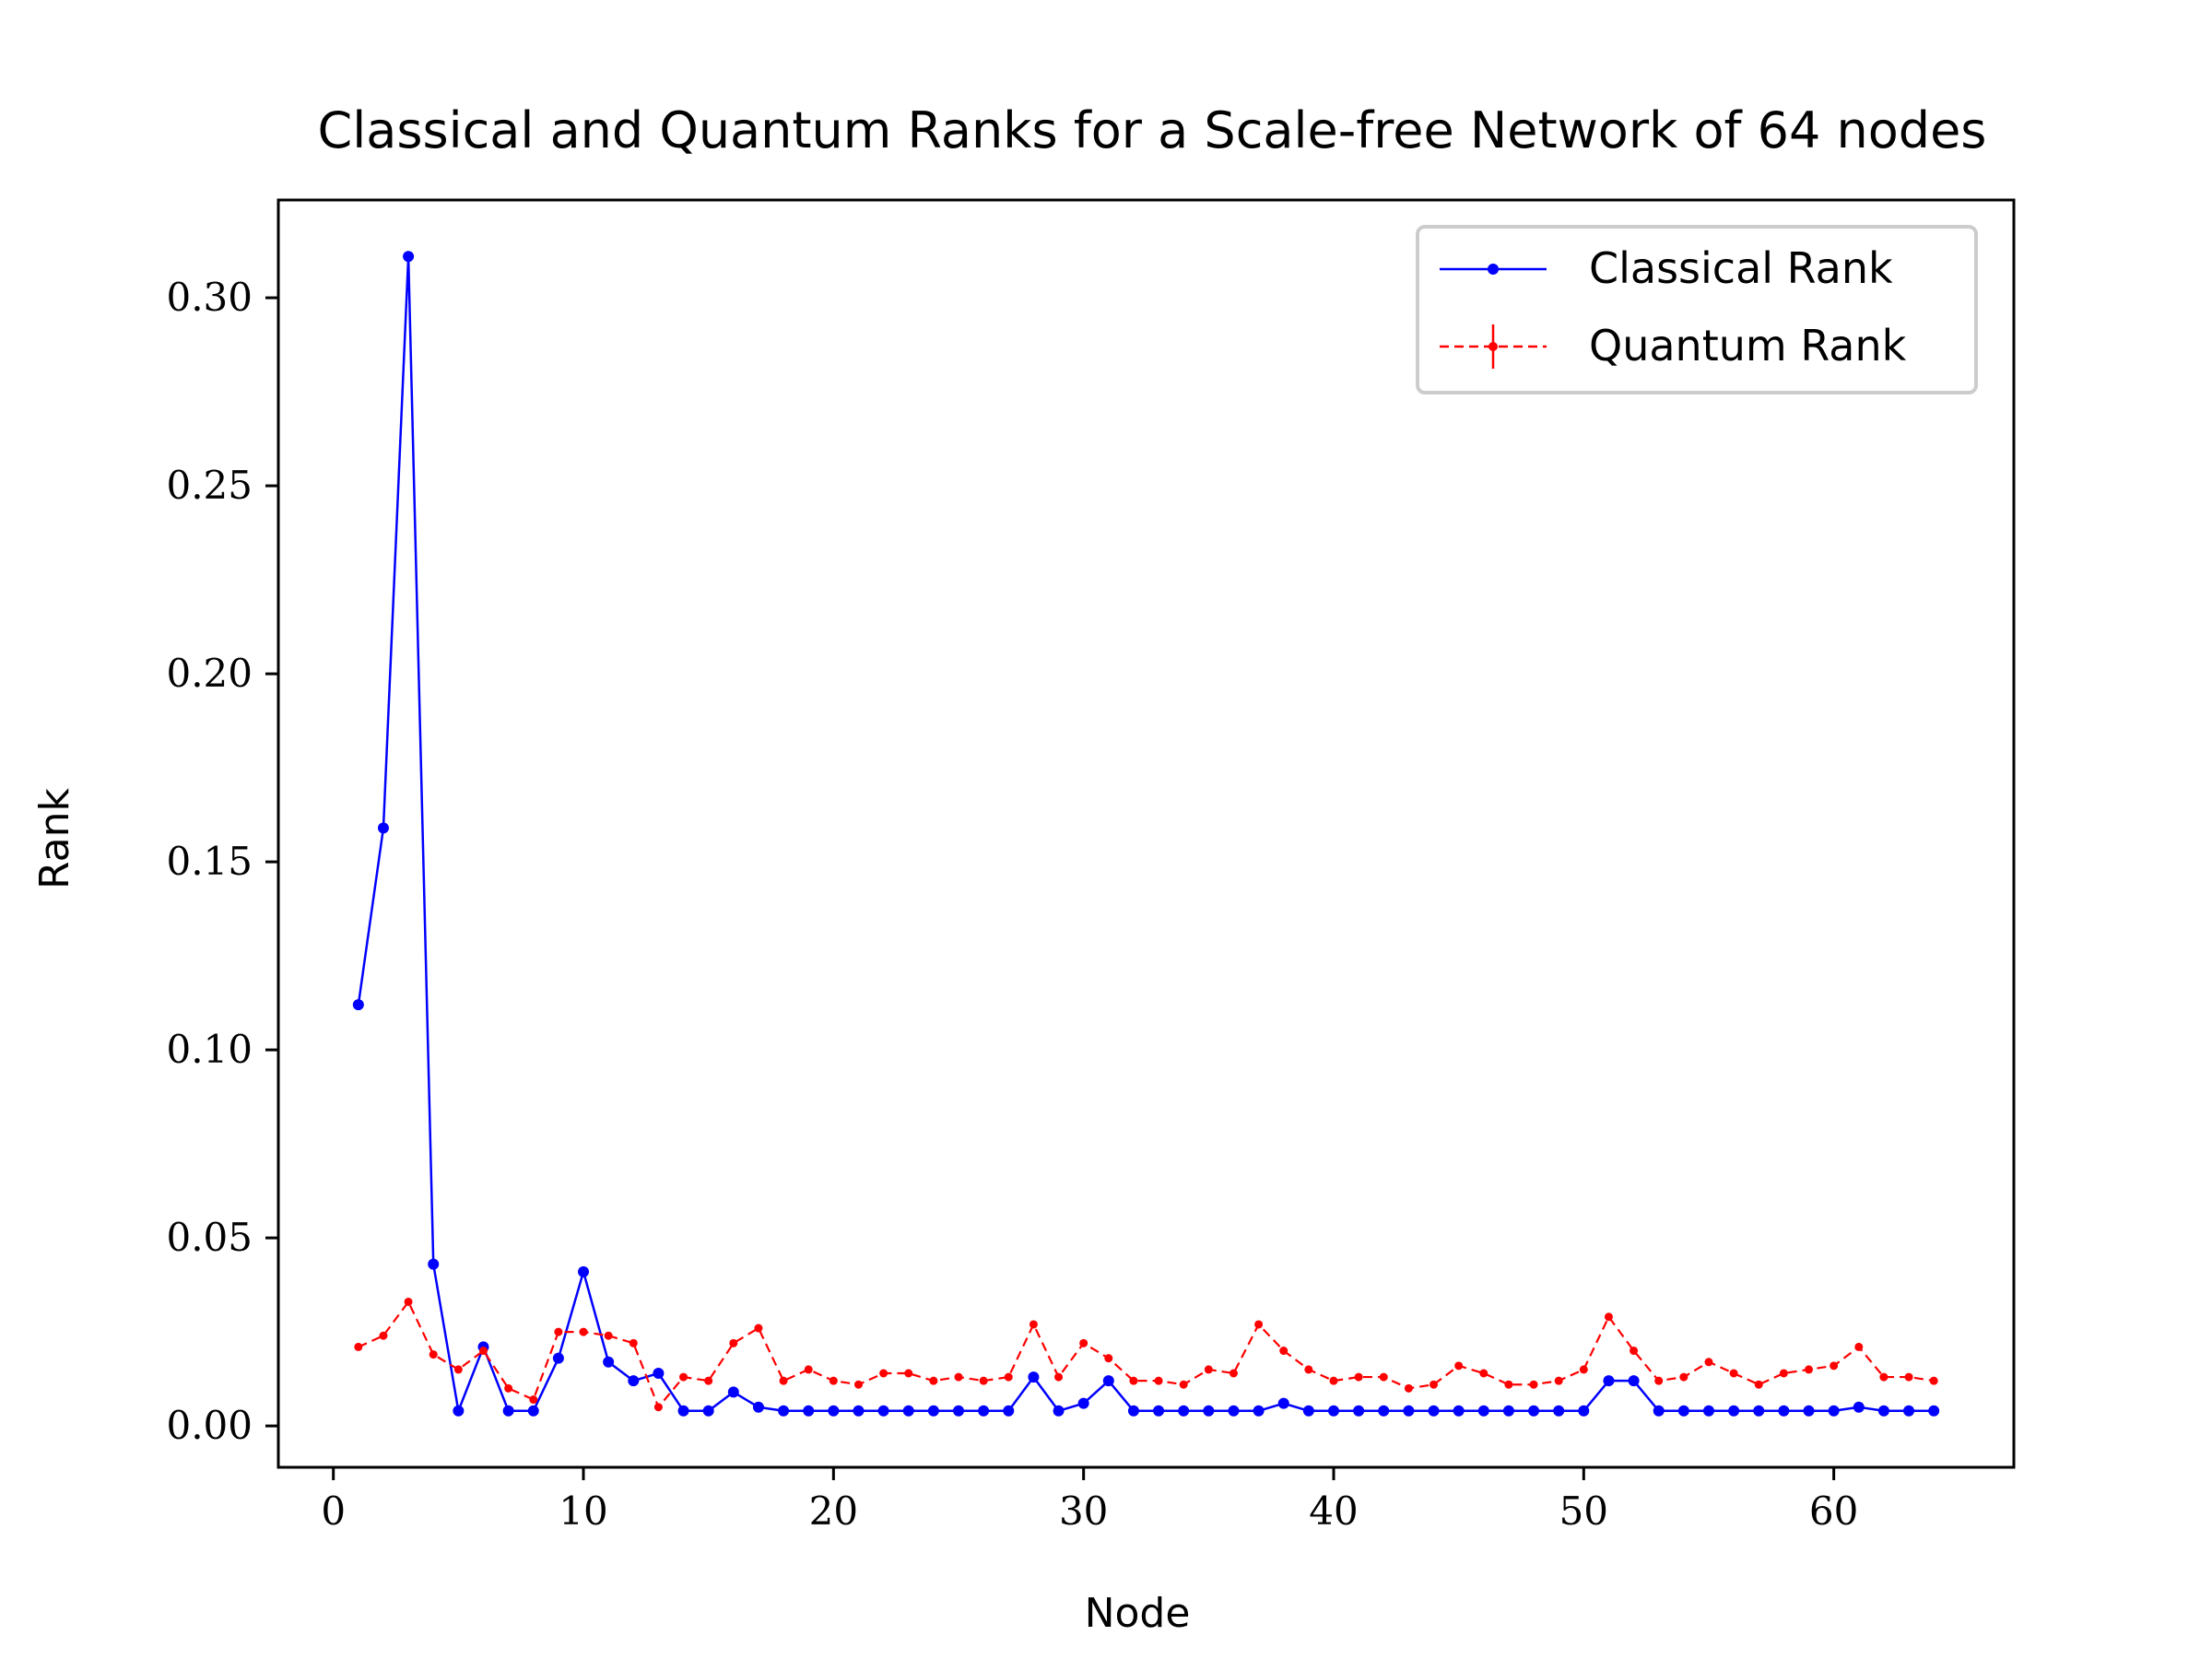 The width and height of the screenshot is (2212, 1659). Describe the element at coordinates (1833, 1511) in the screenshot. I see `x-tick-label: 60` at that location.